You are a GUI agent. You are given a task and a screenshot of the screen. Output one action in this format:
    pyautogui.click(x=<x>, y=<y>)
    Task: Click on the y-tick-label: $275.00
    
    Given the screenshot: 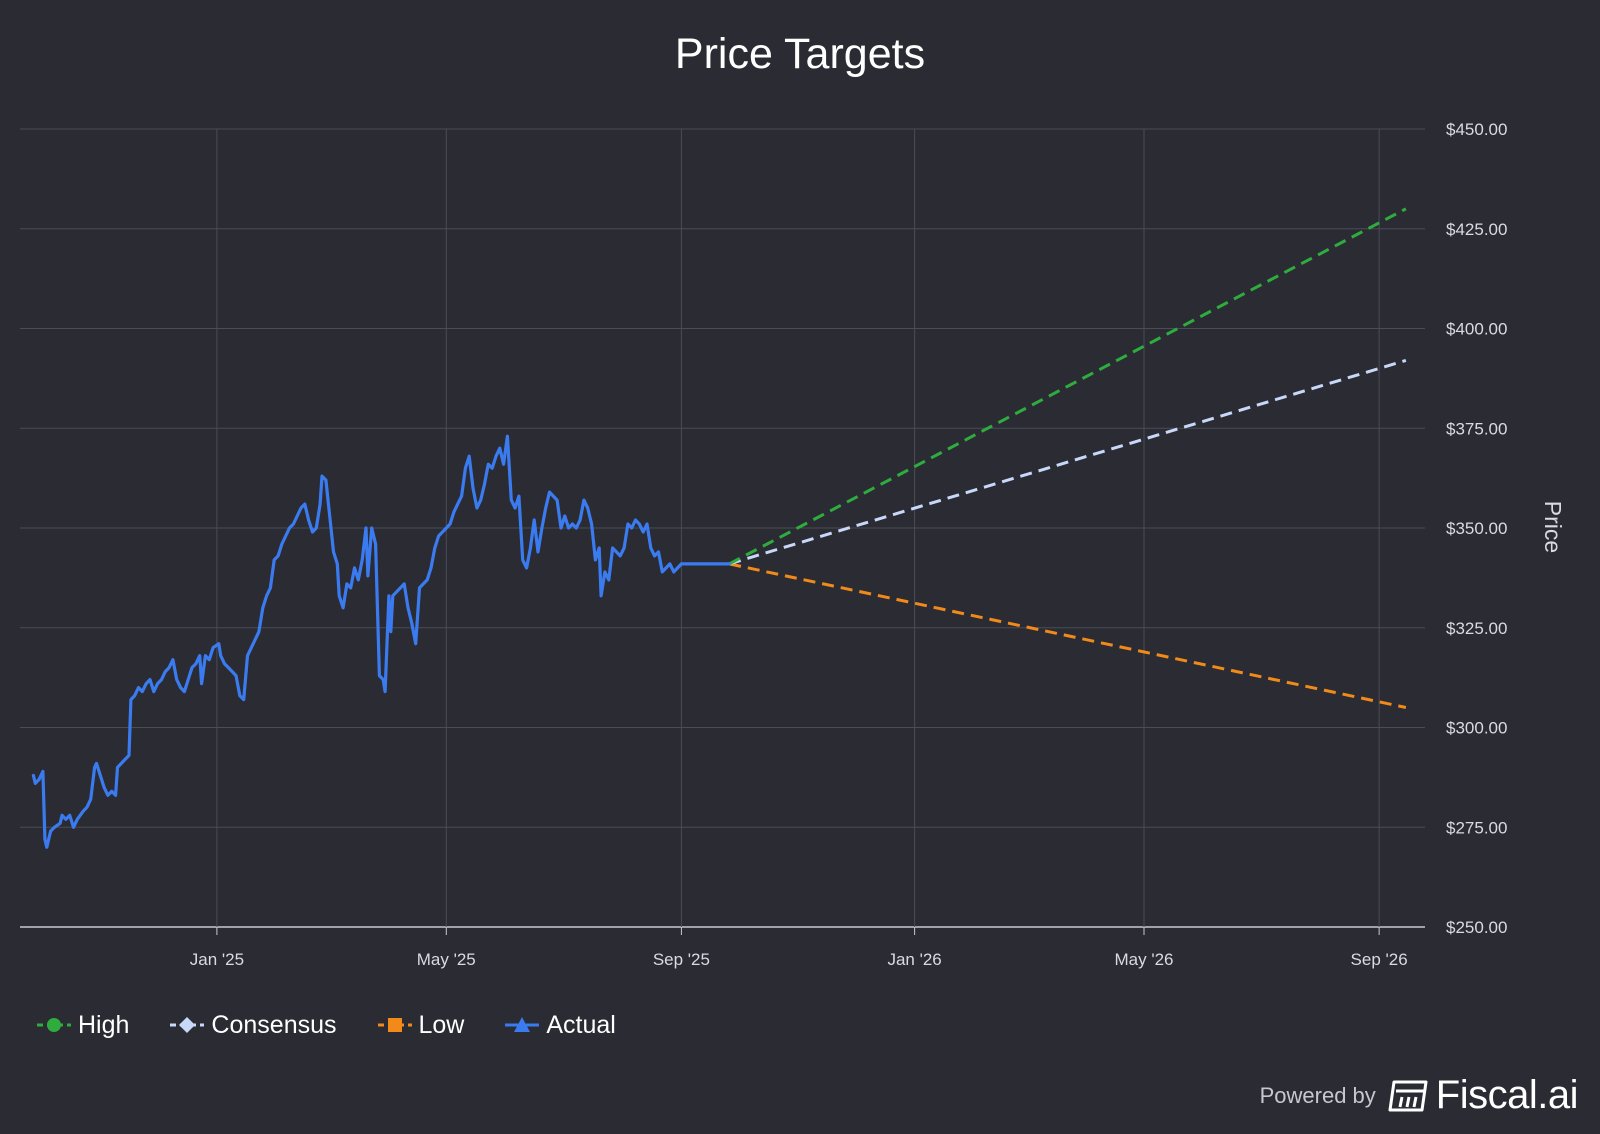 What is the action you would take?
    pyautogui.click(x=1476, y=827)
    